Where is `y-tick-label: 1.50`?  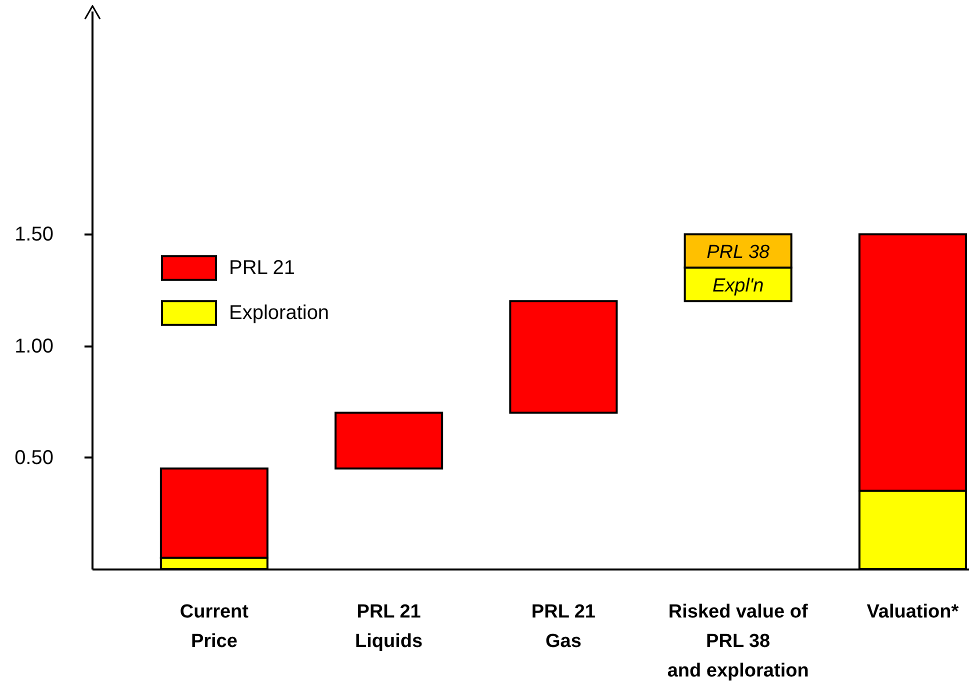 y-tick-label: 1.50 is located at coordinates (34, 235).